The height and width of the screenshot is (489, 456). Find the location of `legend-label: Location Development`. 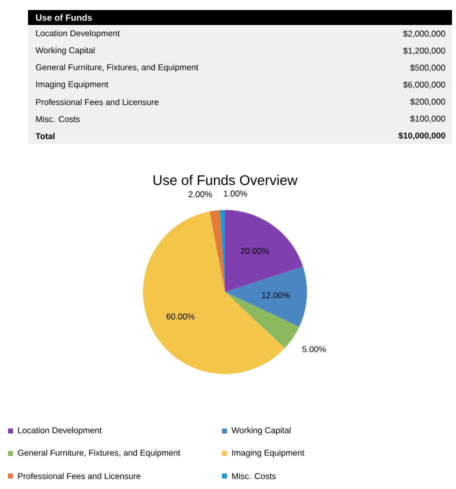

legend-label: Location Development is located at coordinates (60, 431).